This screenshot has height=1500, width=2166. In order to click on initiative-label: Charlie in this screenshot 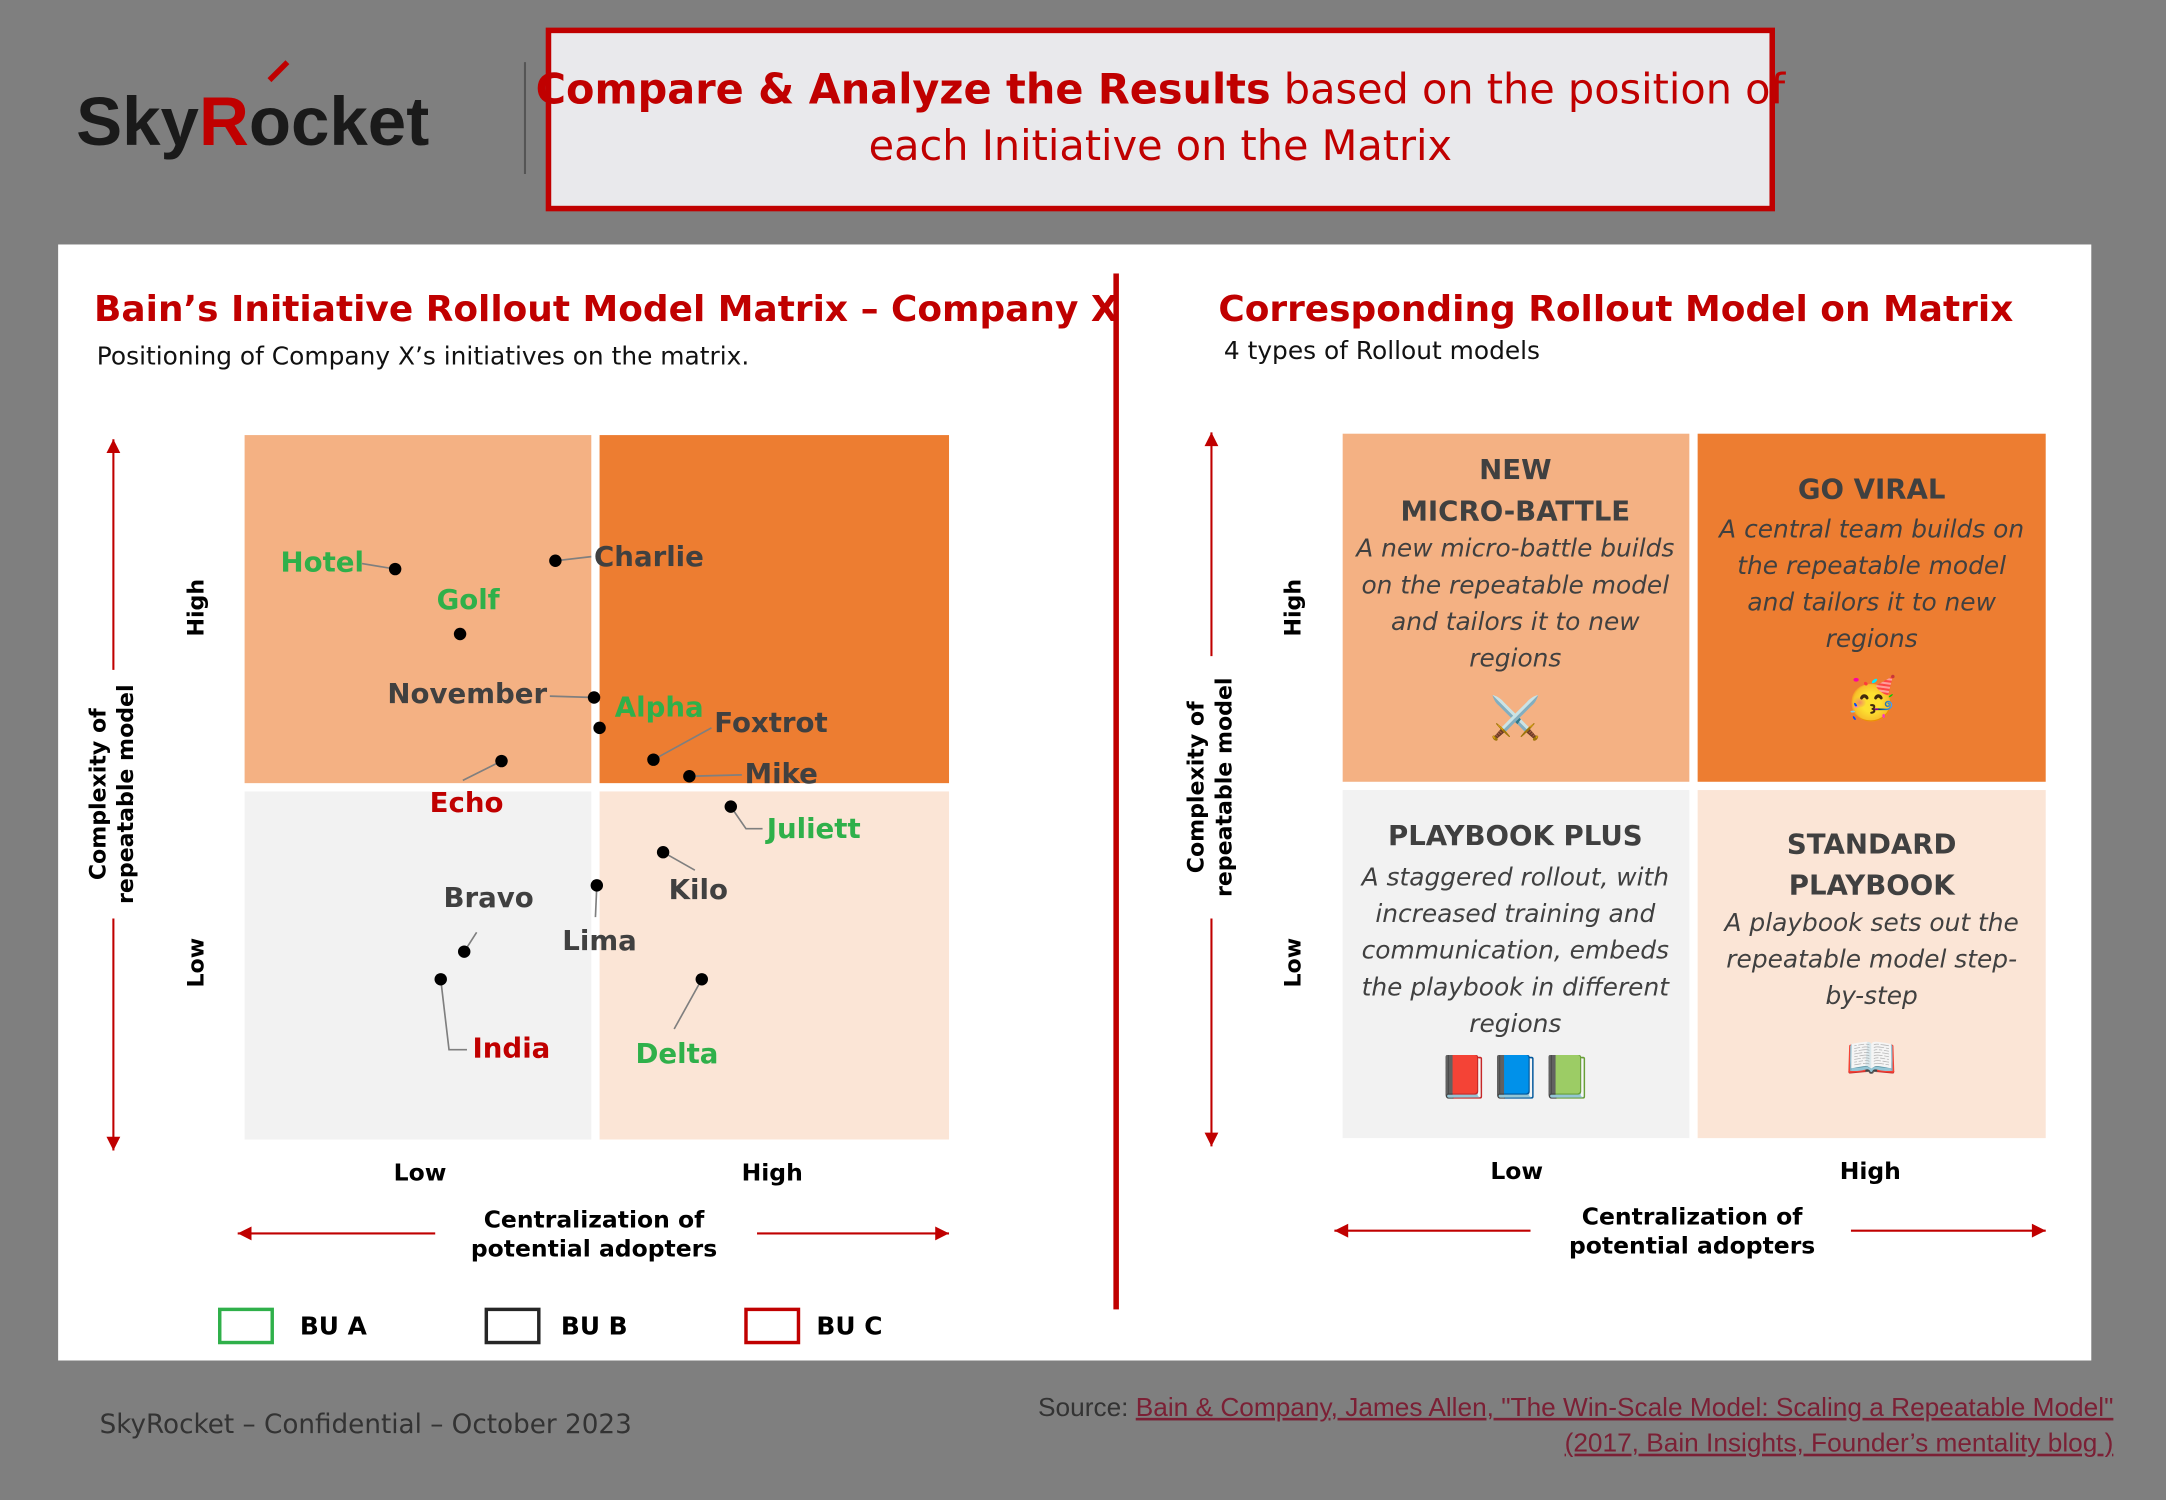, I will do `click(649, 556)`.